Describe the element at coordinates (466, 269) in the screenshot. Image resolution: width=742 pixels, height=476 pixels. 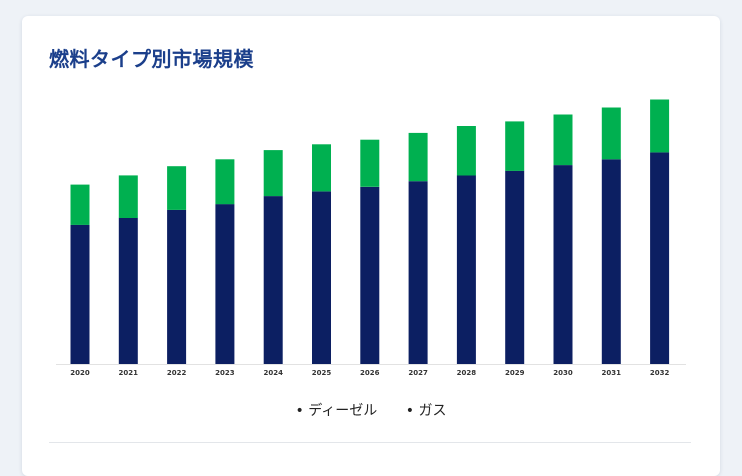
I see `bar-diesel-2028` at that location.